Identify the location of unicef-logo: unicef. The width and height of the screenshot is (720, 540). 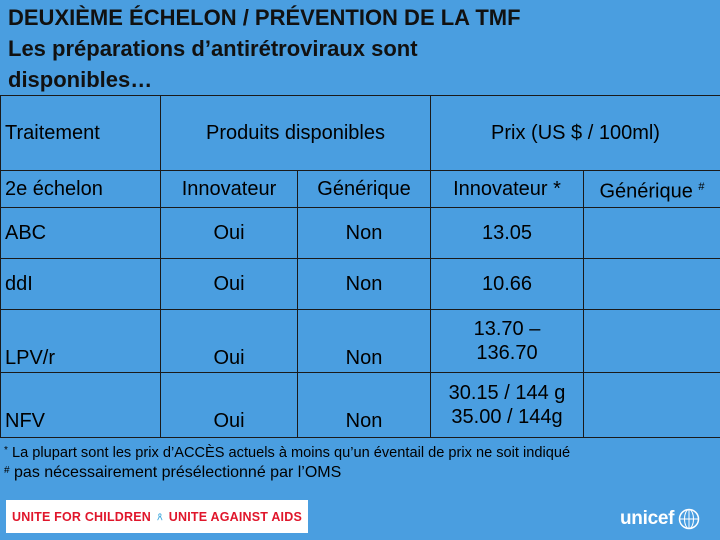
(660, 519).